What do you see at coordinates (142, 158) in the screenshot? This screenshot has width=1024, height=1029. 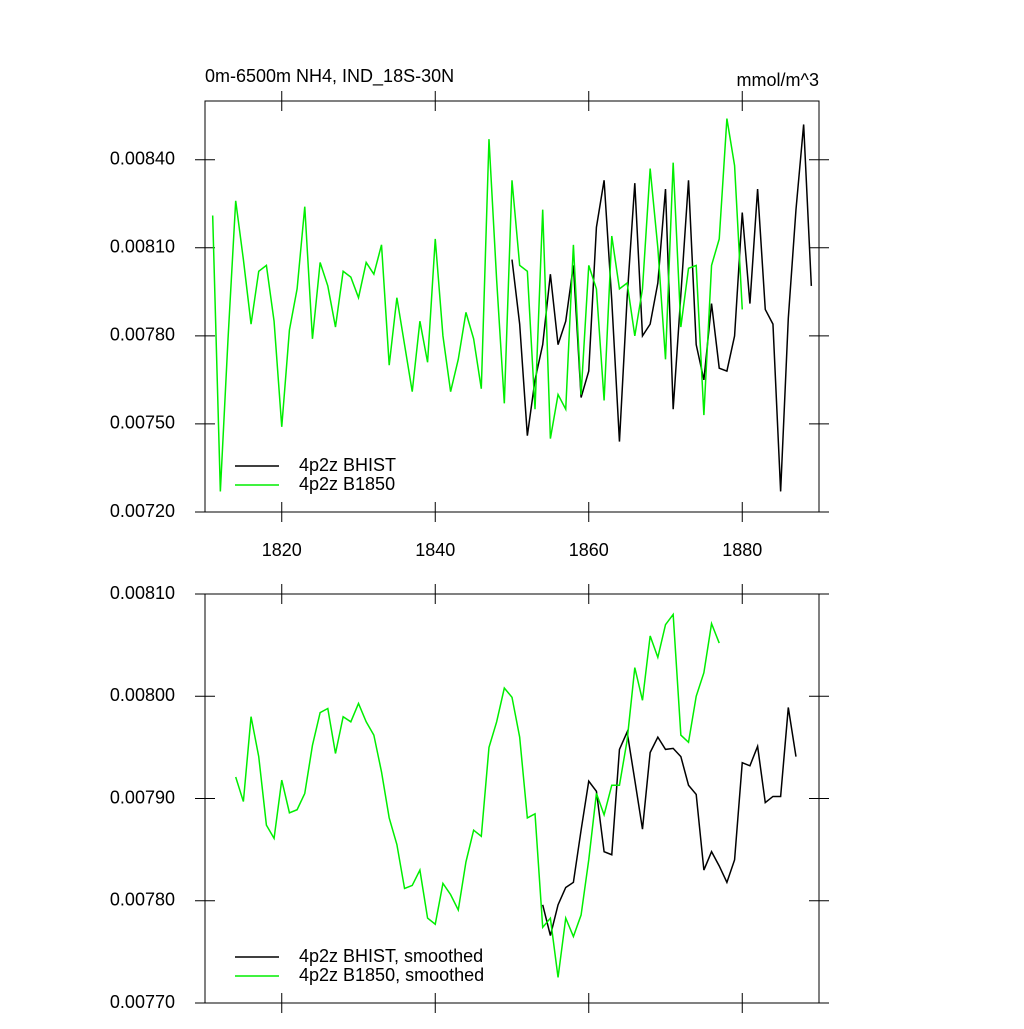 I see `y-tick-label: 0.00840` at bounding box center [142, 158].